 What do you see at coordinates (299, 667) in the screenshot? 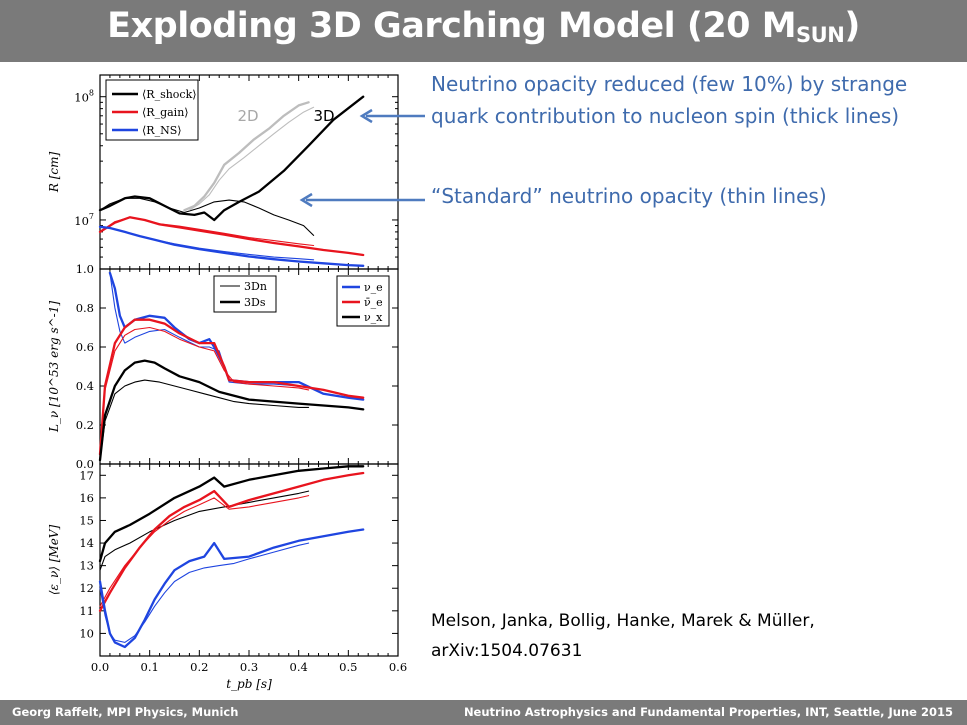
I see `x-tick-label: 0.4` at bounding box center [299, 667].